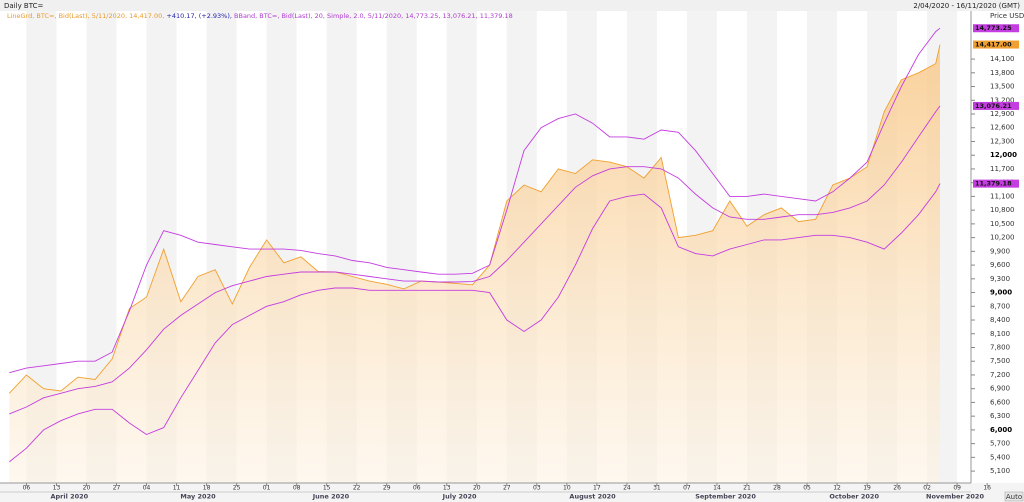 The width and height of the screenshot is (1024, 502). What do you see at coordinates (1002, 114) in the screenshot?
I see `y-tick-label: 12,900` at bounding box center [1002, 114].